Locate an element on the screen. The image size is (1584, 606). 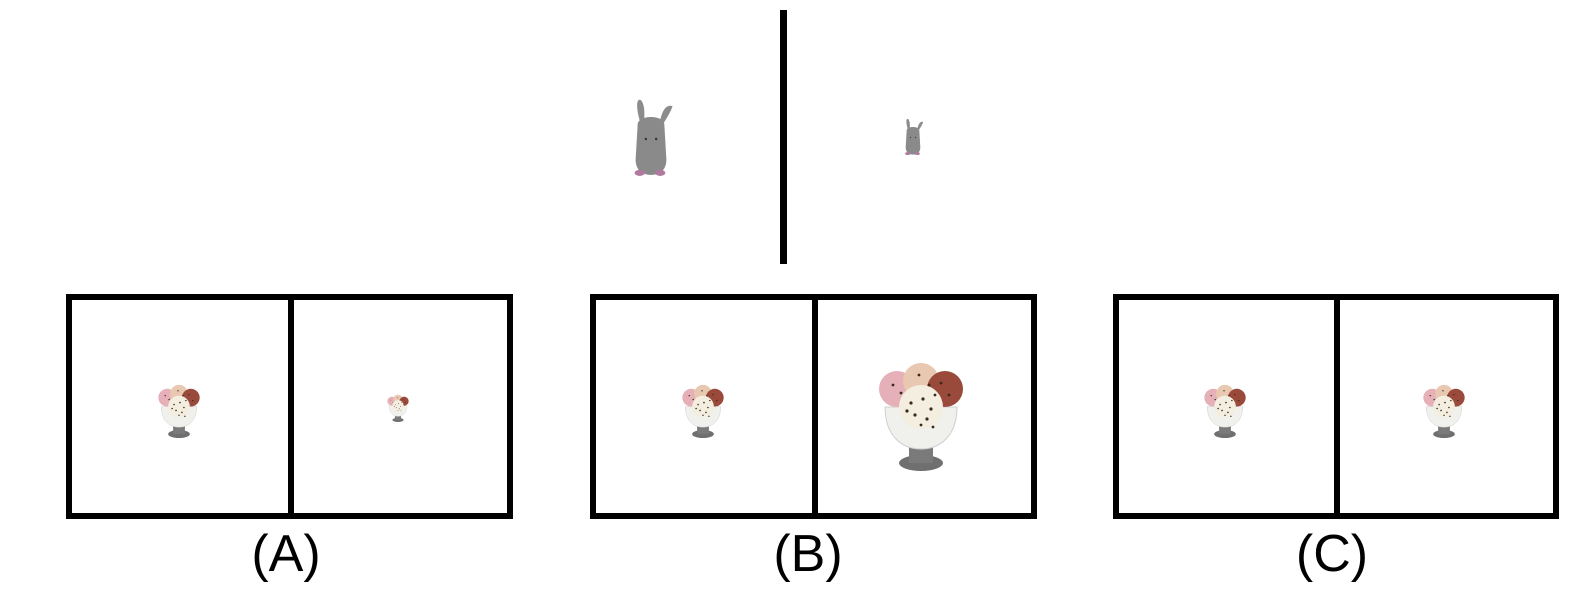
option-c-divider is located at coordinates (1337, 406).